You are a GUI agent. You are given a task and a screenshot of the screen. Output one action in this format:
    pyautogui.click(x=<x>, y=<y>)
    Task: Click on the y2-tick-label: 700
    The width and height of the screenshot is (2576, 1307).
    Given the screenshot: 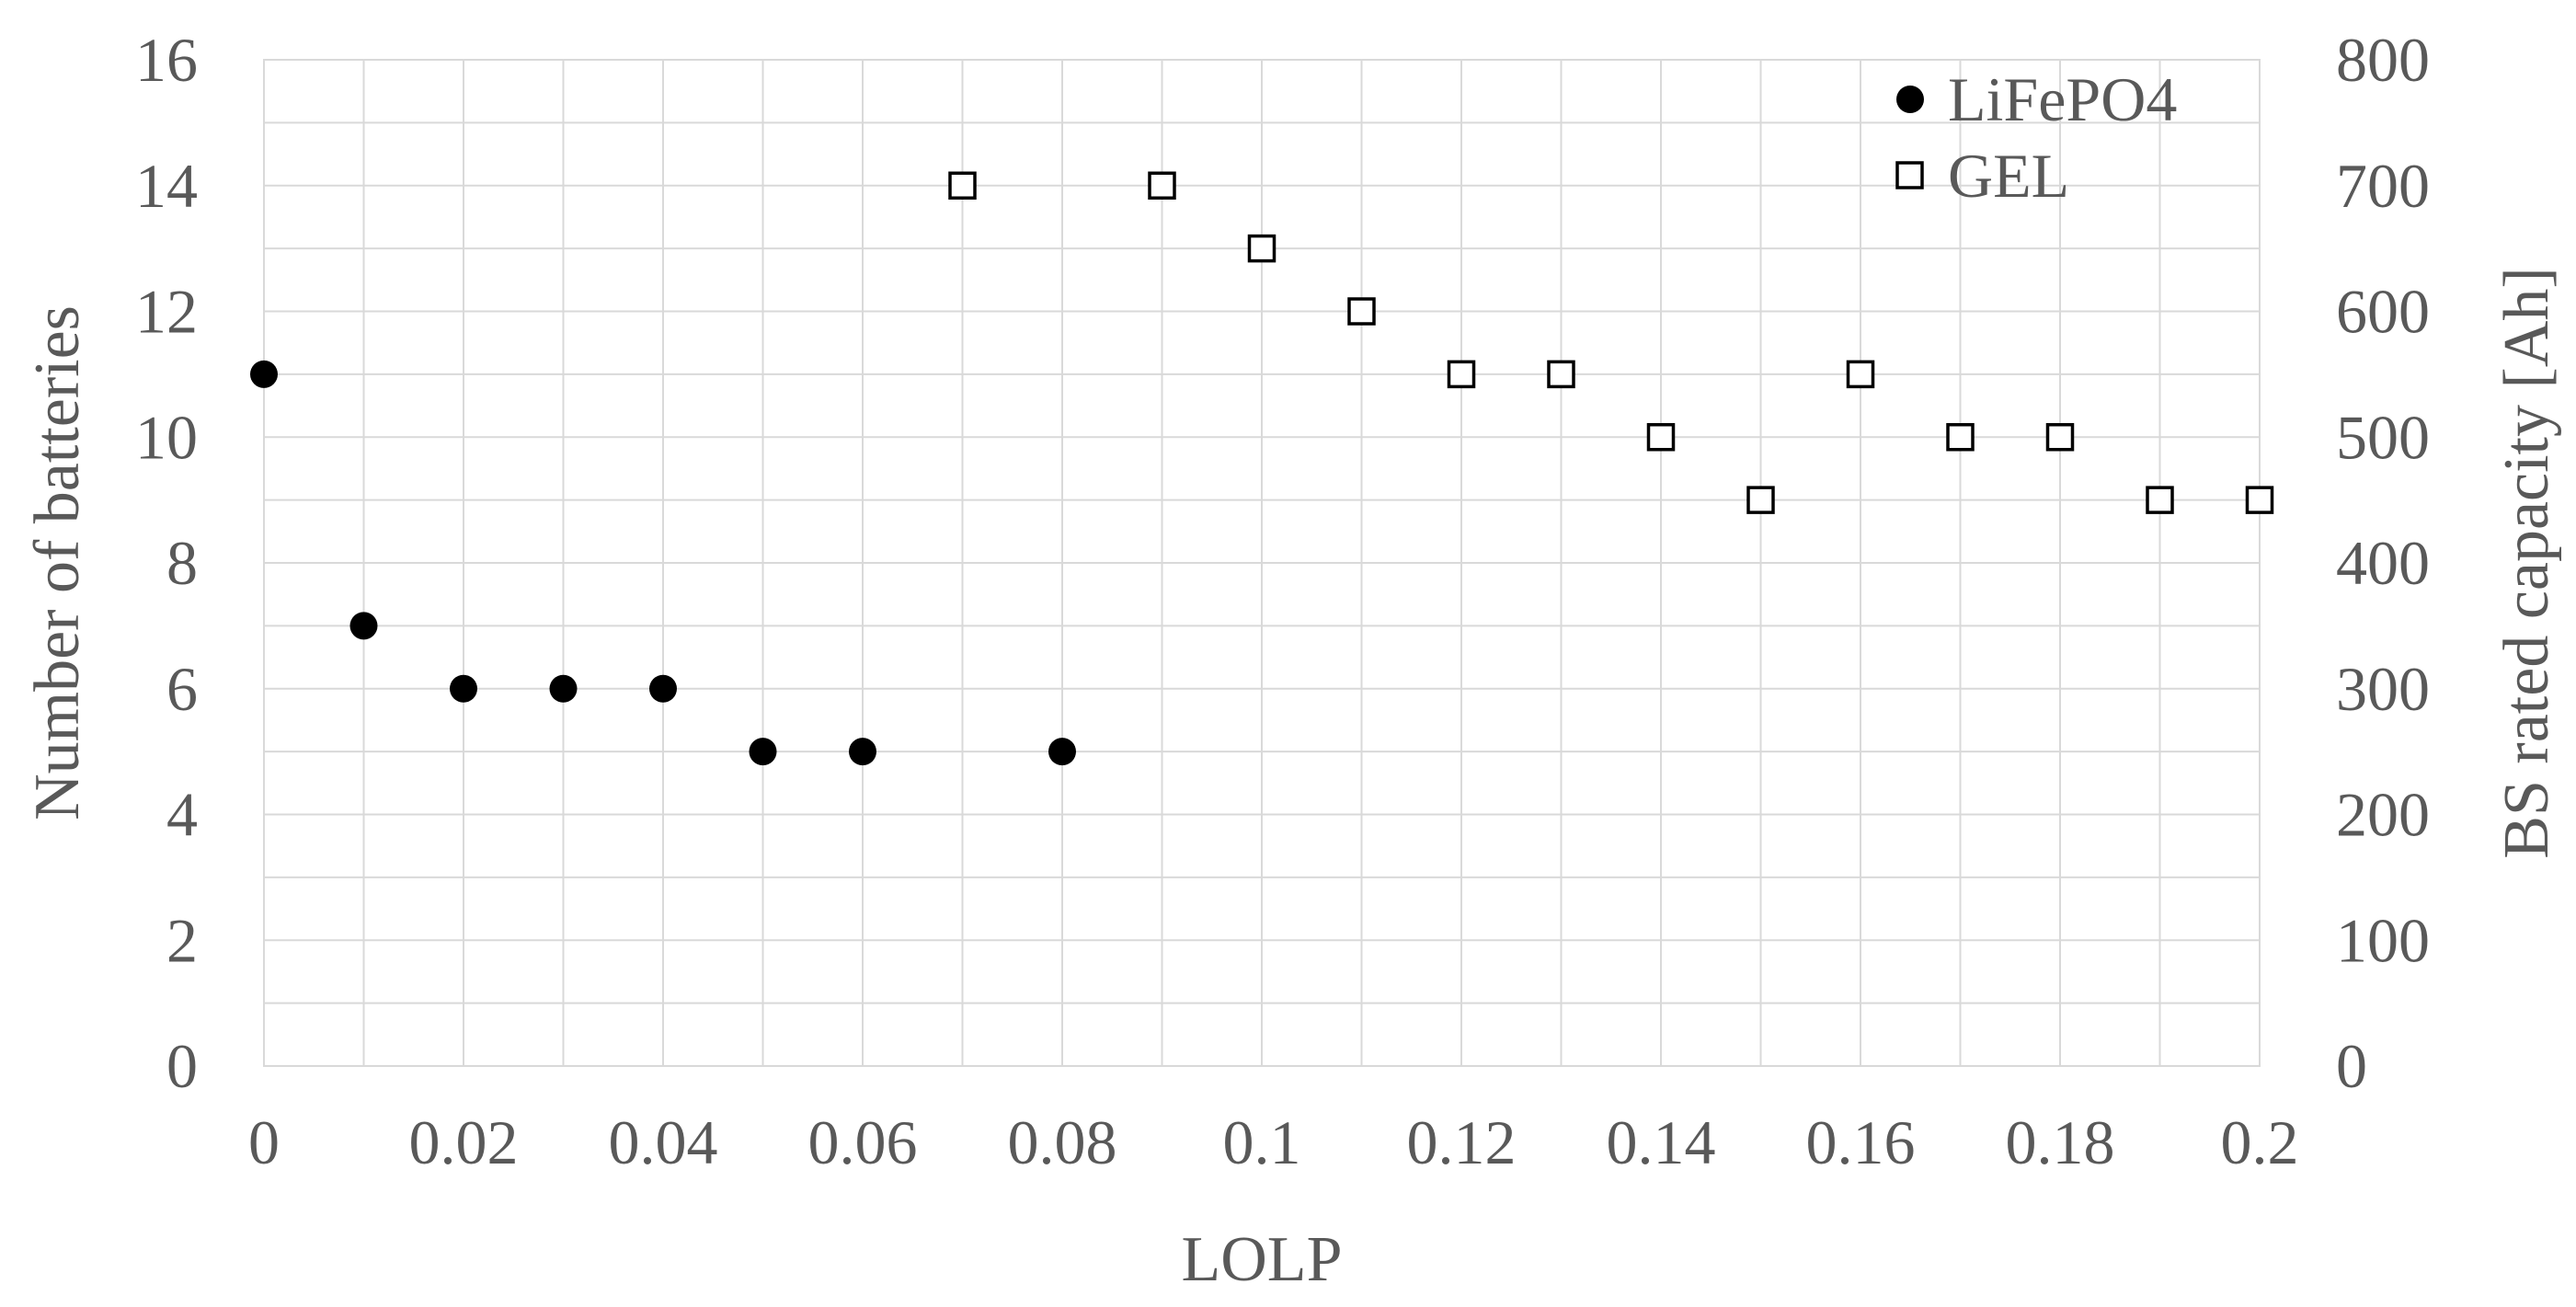 What is the action you would take?
    pyautogui.click(x=2383, y=186)
    